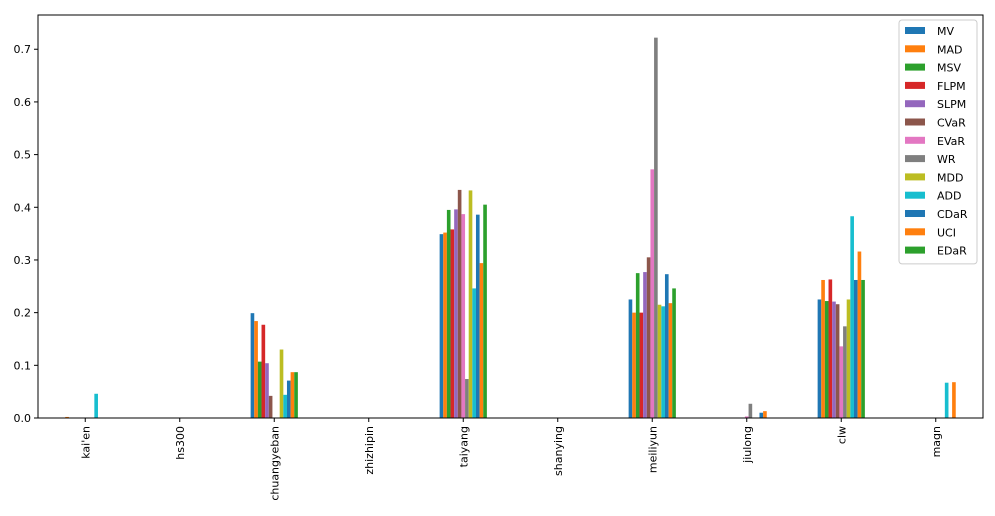 The width and height of the screenshot is (995, 516). I want to click on legend-label-evar: EVaR, so click(951, 141).